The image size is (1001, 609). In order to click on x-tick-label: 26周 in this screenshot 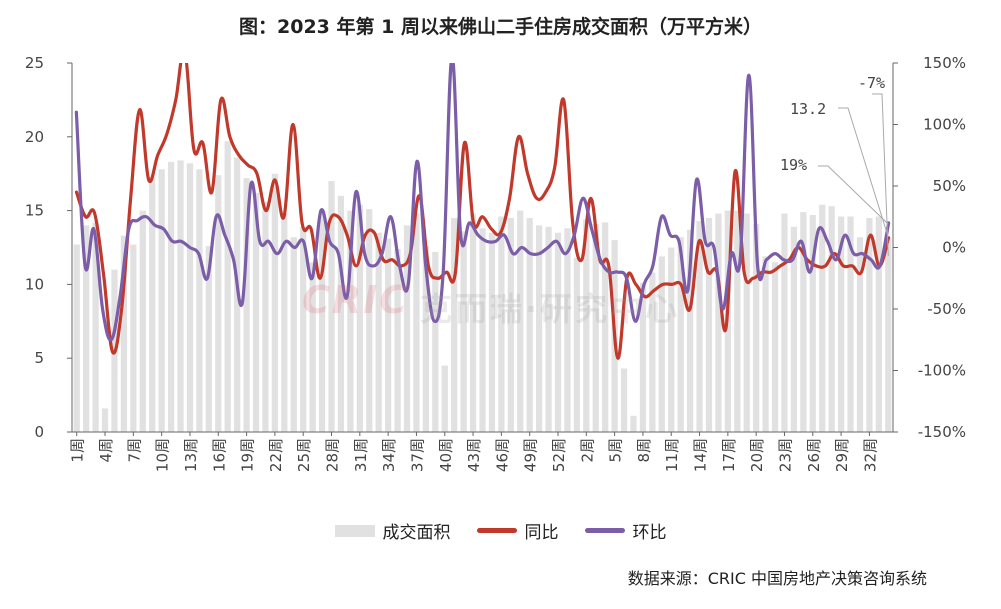, I will do `click(814, 455)`.